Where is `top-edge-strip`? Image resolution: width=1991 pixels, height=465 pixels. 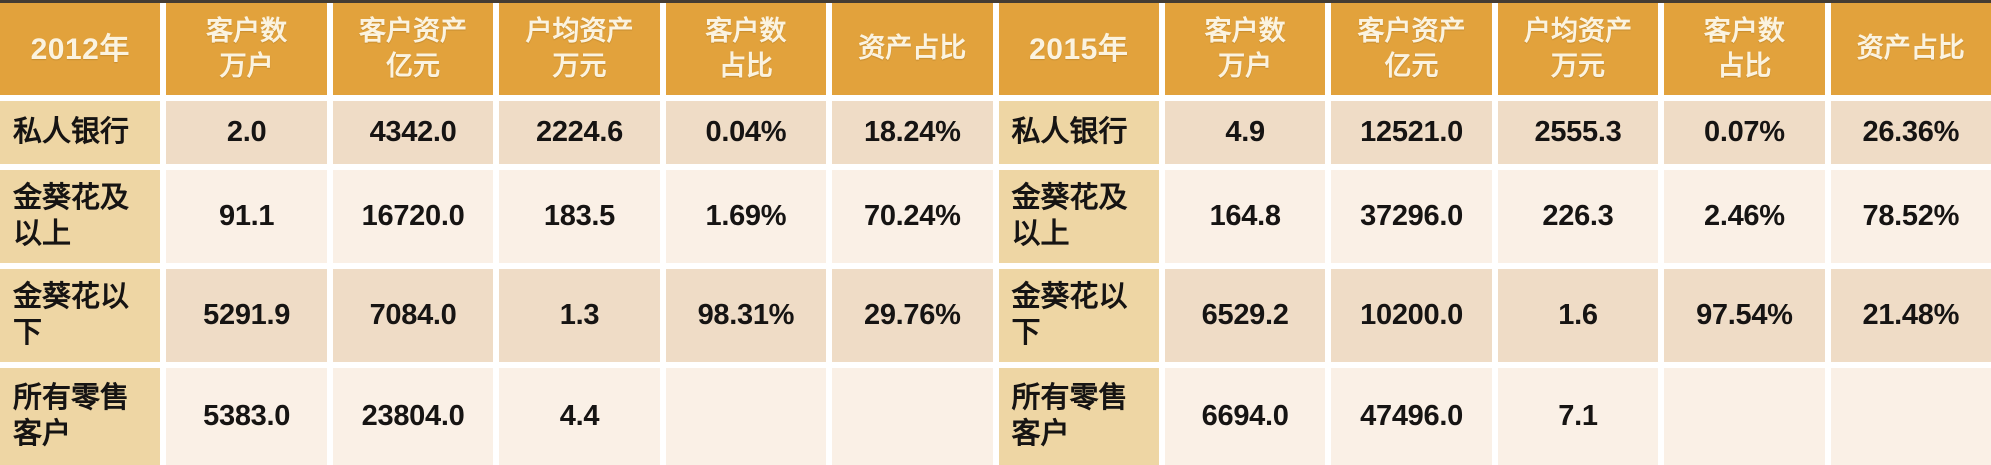
top-edge-strip is located at coordinates (995, 1).